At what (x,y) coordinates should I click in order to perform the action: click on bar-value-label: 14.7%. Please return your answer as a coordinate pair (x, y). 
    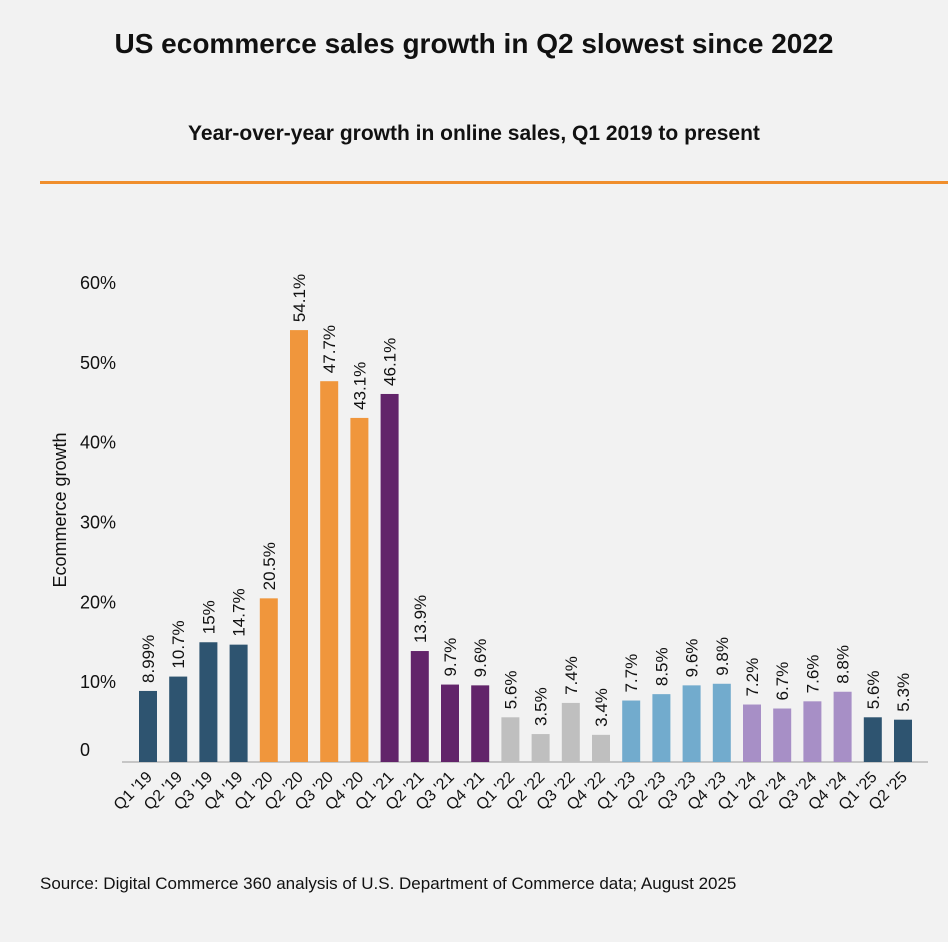
    Looking at the image, I should click on (239, 612).